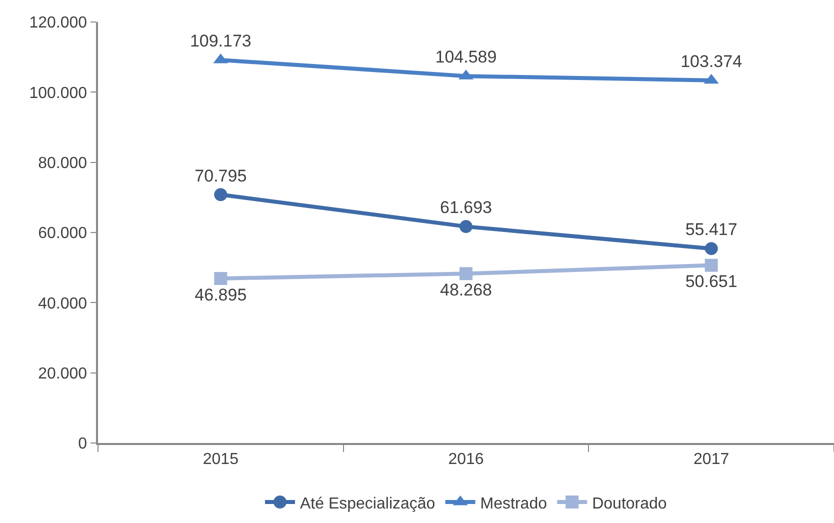 The image size is (834, 523). What do you see at coordinates (220, 294) in the screenshot?
I see `data-label: 46.895` at bounding box center [220, 294].